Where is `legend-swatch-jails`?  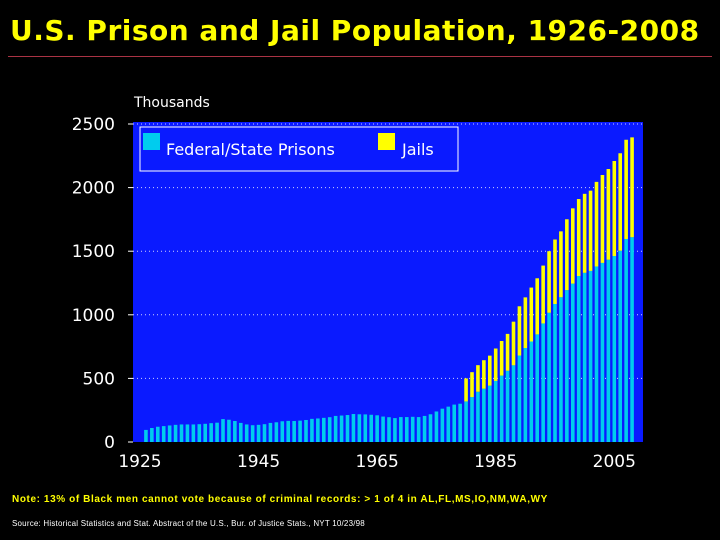
legend-swatch-jails is located at coordinates (386, 141).